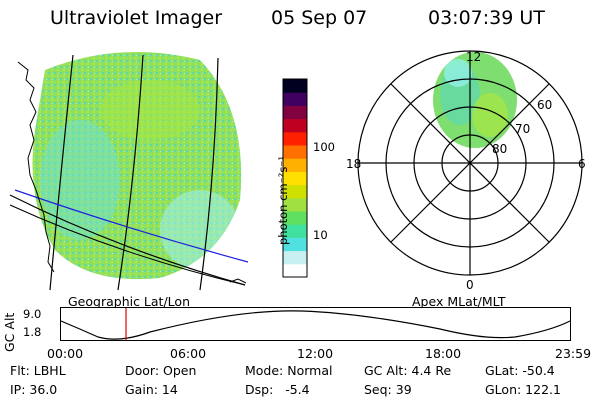 The width and height of the screenshot is (600, 400). What do you see at coordinates (520, 370) in the screenshot?
I see `glat-readout: GLat: -50.4` at bounding box center [520, 370].